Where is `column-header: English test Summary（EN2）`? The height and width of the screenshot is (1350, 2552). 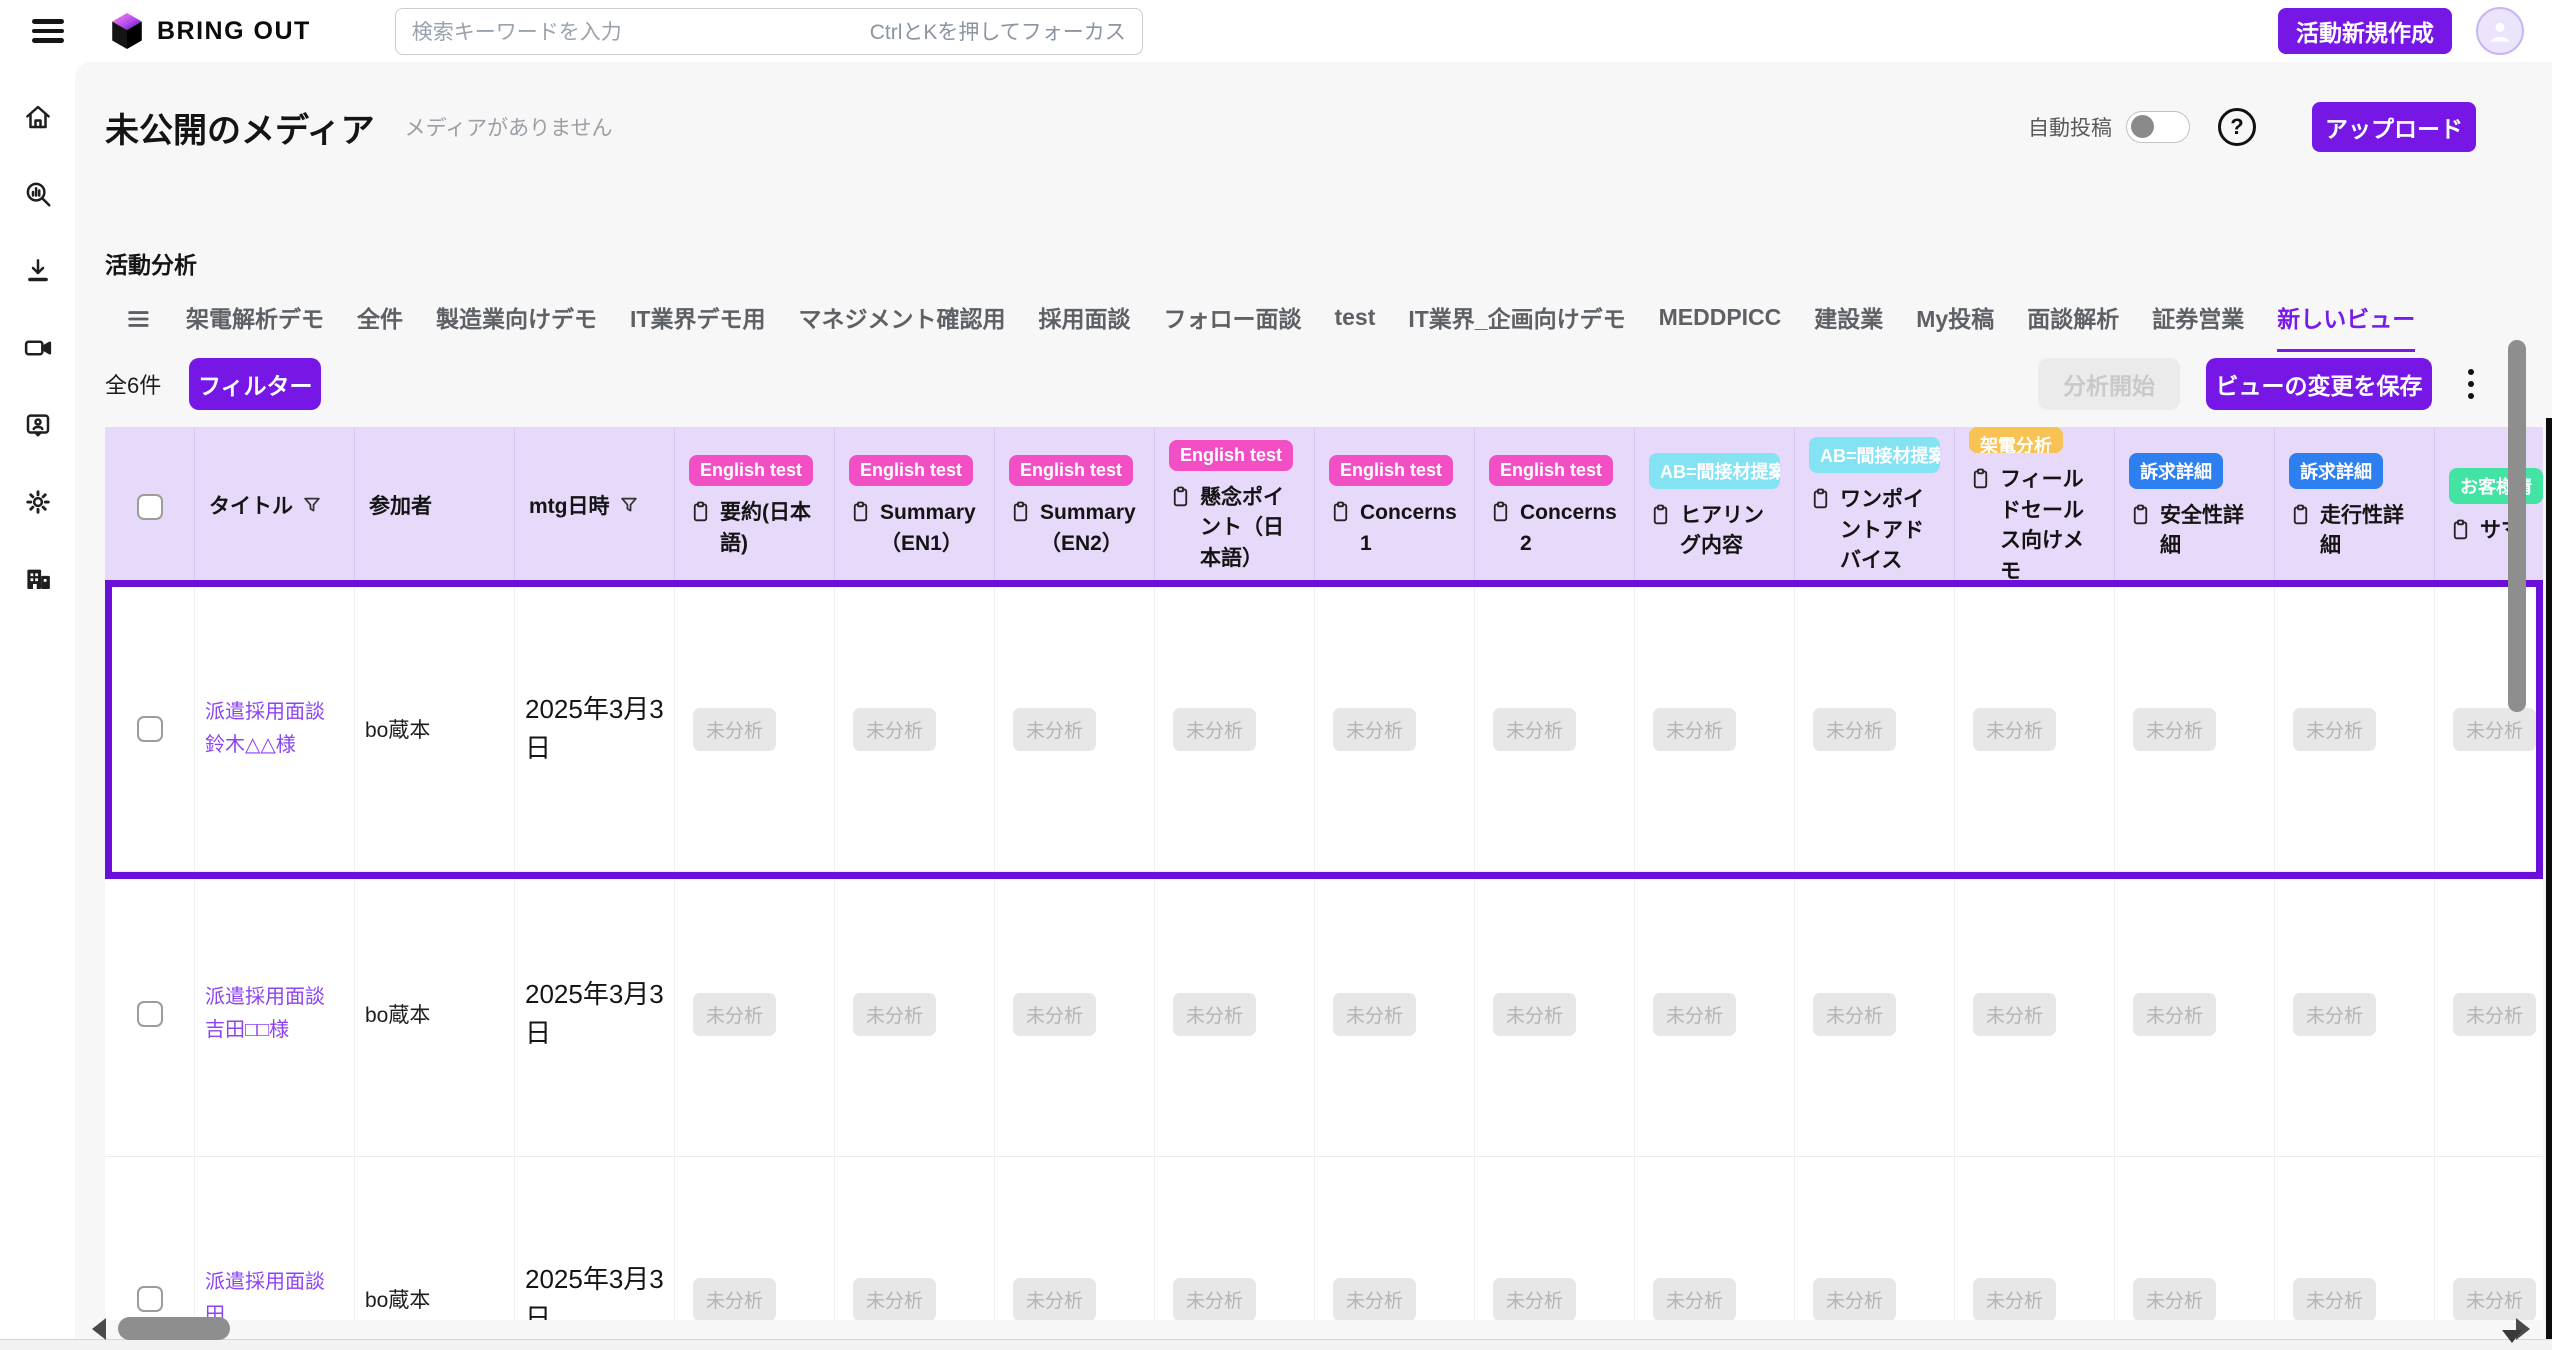 column-header: English test Summary（EN2） is located at coordinates (1075, 507).